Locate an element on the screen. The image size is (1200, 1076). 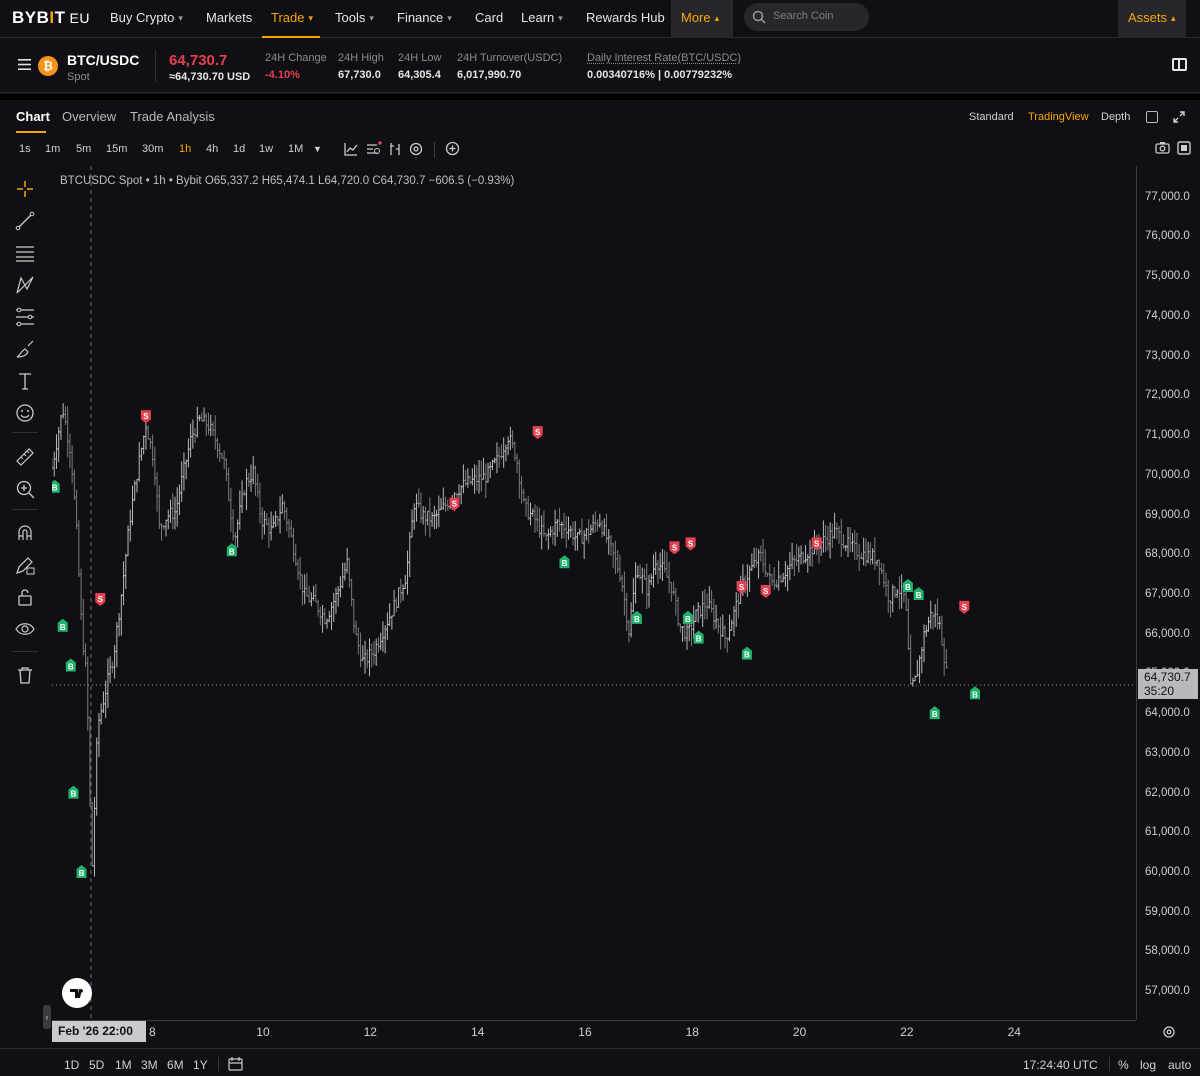
ruler-icon is located at coordinates (25, 457).